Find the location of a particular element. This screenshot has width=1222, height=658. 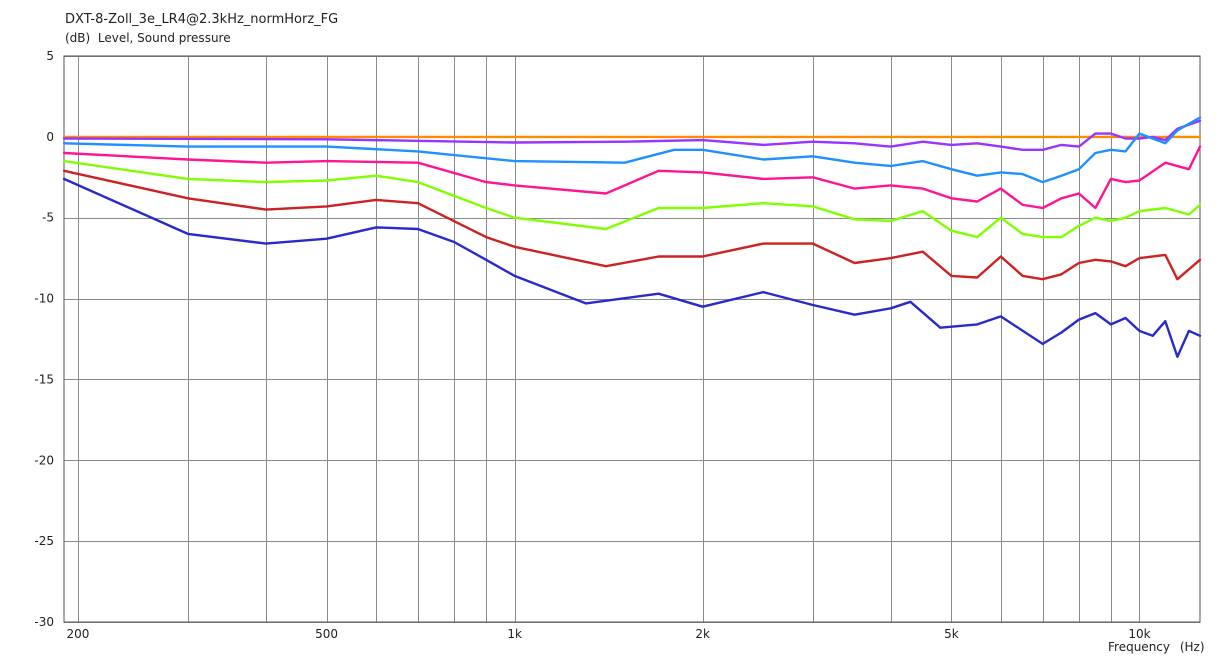

y-axis-title: Level, Sound pressure is located at coordinates (164, 38).